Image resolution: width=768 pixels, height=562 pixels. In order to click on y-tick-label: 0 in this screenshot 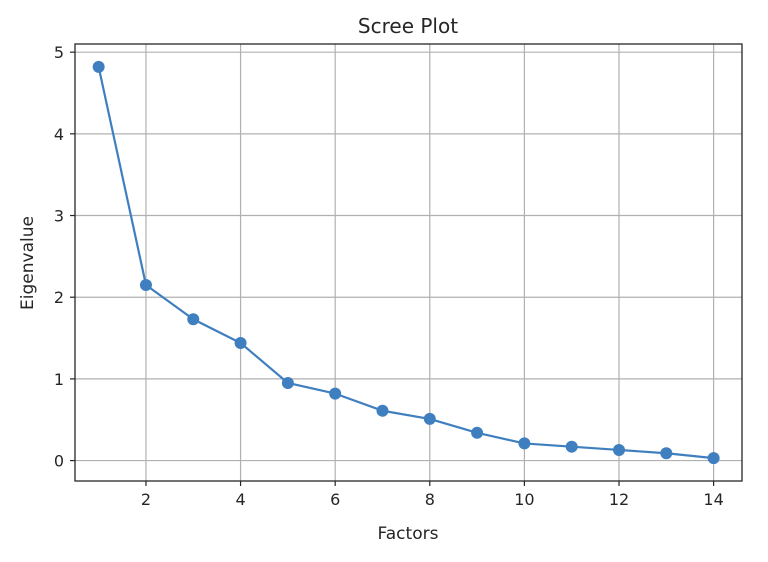, I will do `click(59, 461)`.